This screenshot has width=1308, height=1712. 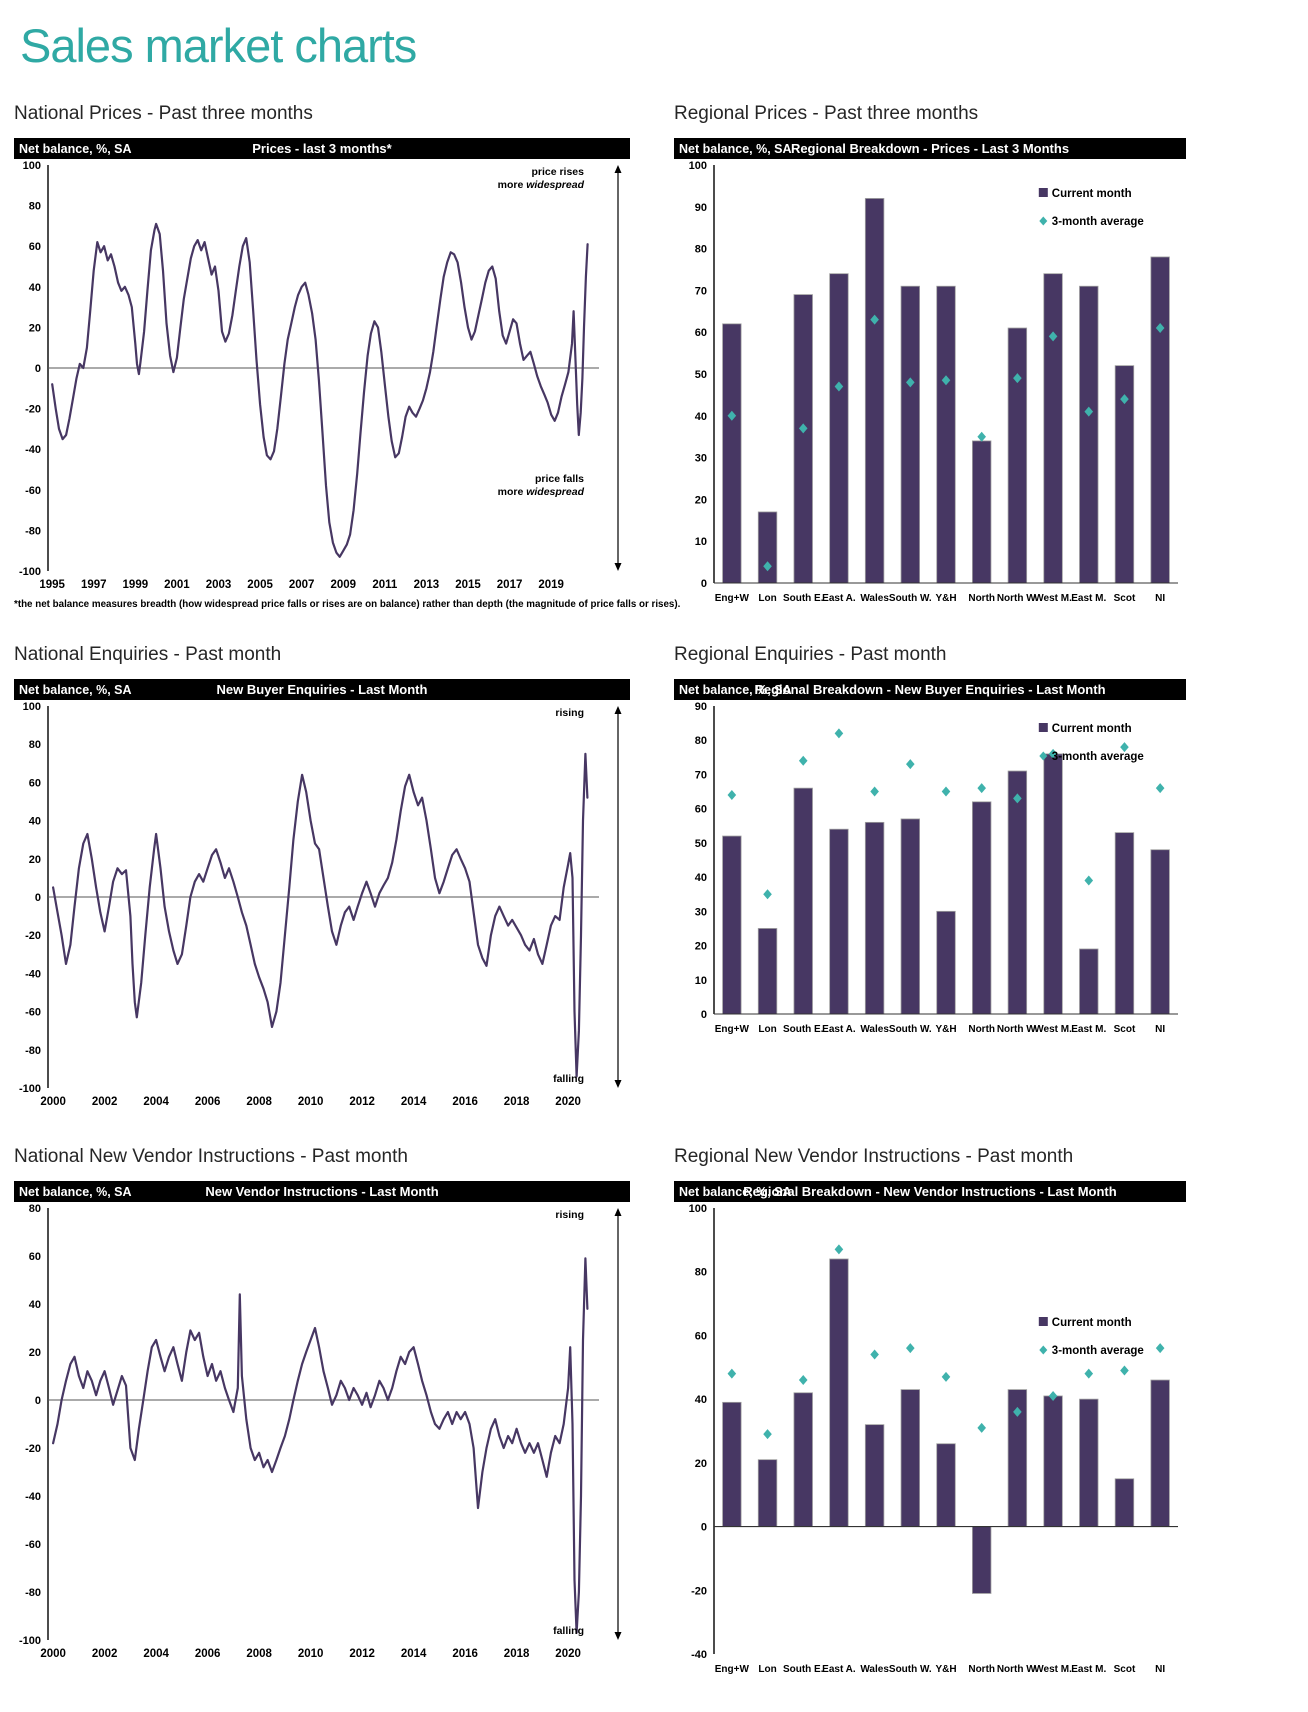 I want to click on y-tick-label: 100, so click(x=698, y=1209).